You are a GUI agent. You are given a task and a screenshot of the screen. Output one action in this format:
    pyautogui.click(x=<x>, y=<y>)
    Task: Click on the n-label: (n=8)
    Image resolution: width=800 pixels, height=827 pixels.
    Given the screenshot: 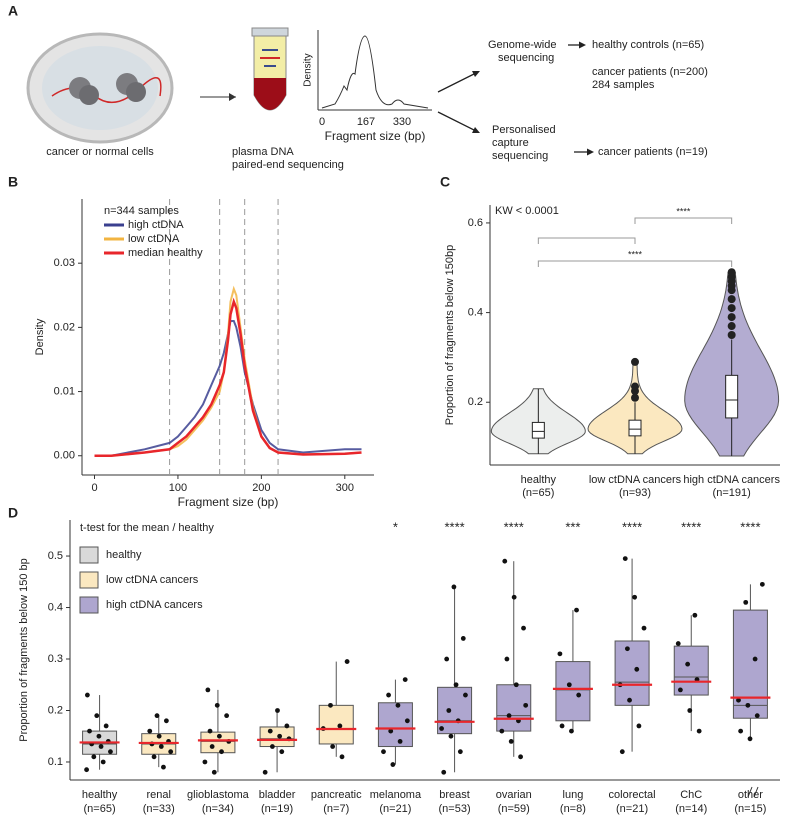 What is the action you would take?
    pyautogui.click(x=573, y=809)
    